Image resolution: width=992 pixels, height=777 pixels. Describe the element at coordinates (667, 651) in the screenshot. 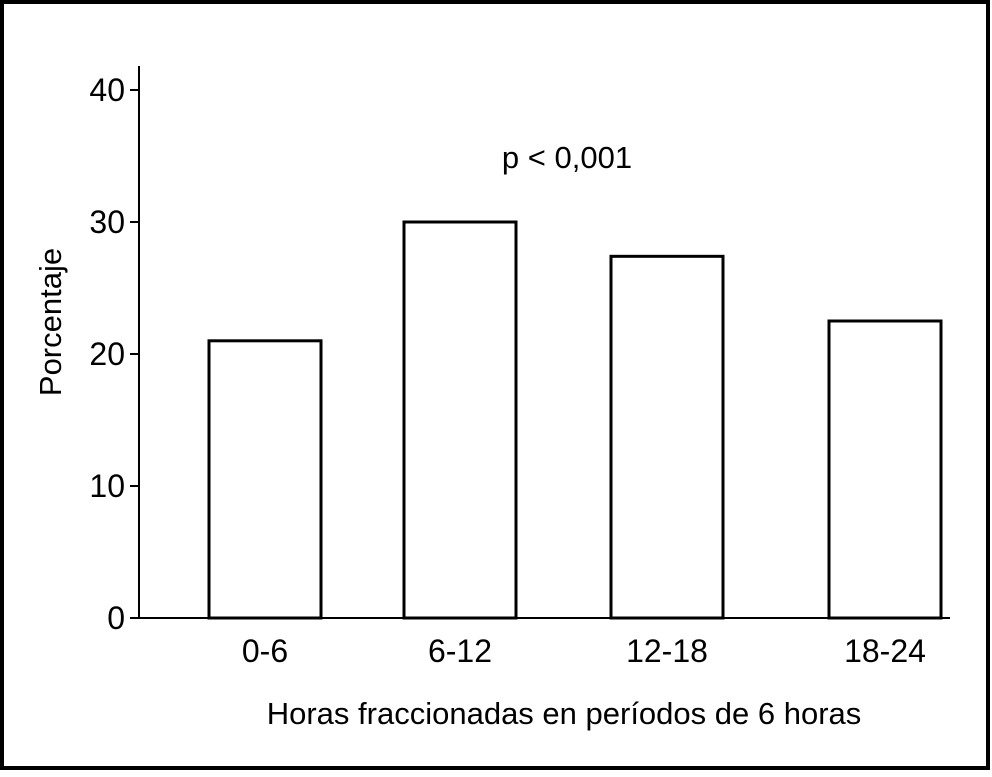

I see `x-tick-label: 12-18` at that location.